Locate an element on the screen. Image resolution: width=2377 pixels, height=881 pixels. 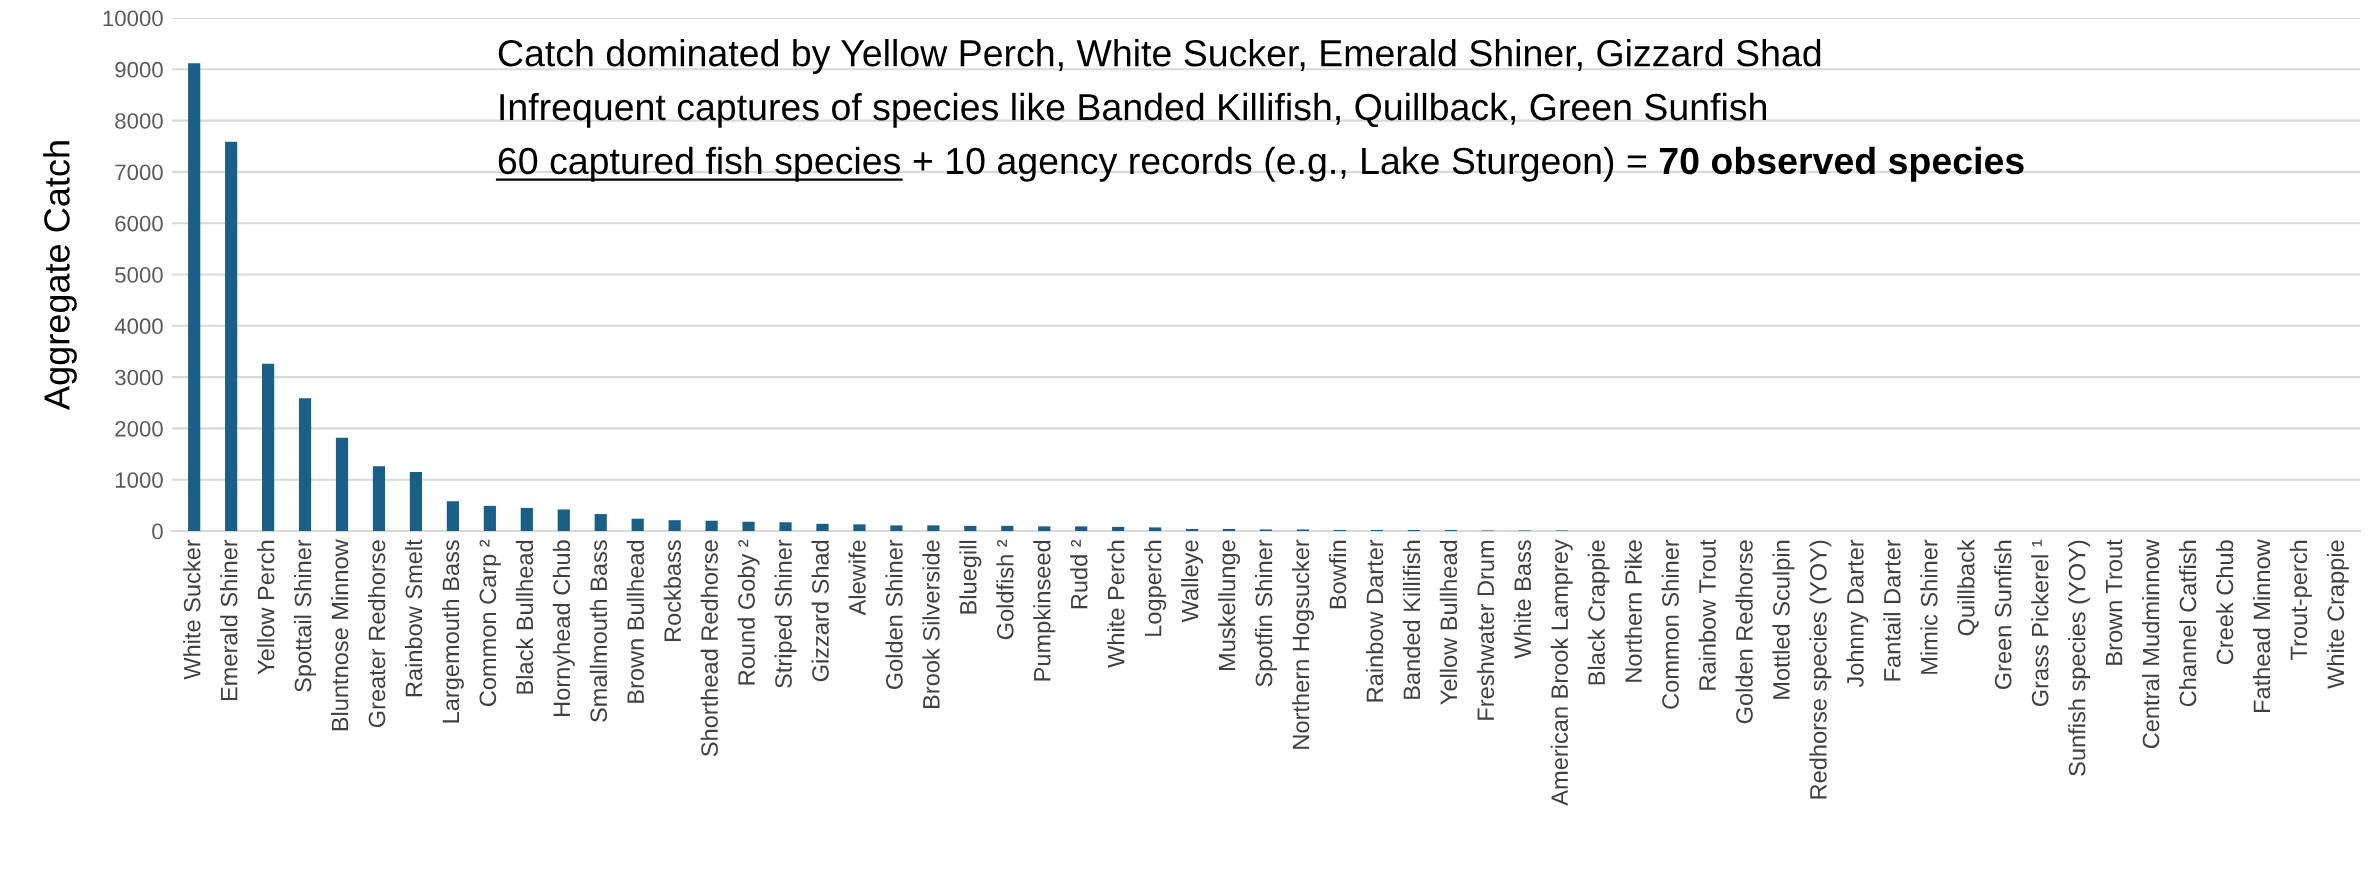
x-tick-label: Greater Redhorse is located at coordinates (376, 634).